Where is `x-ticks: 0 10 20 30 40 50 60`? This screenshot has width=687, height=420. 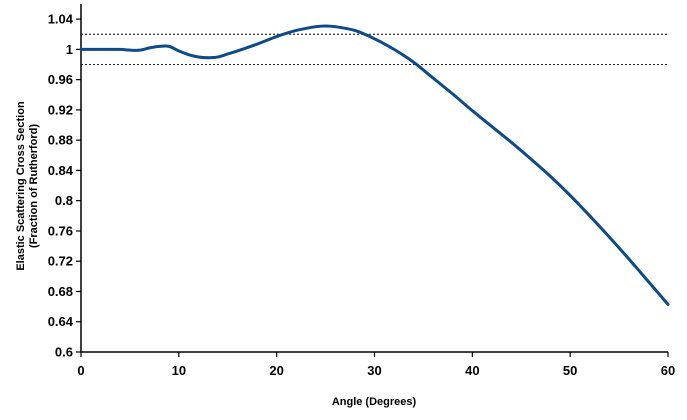 x-ticks: 0 10 20 30 40 50 60 is located at coordinates (376, 365).